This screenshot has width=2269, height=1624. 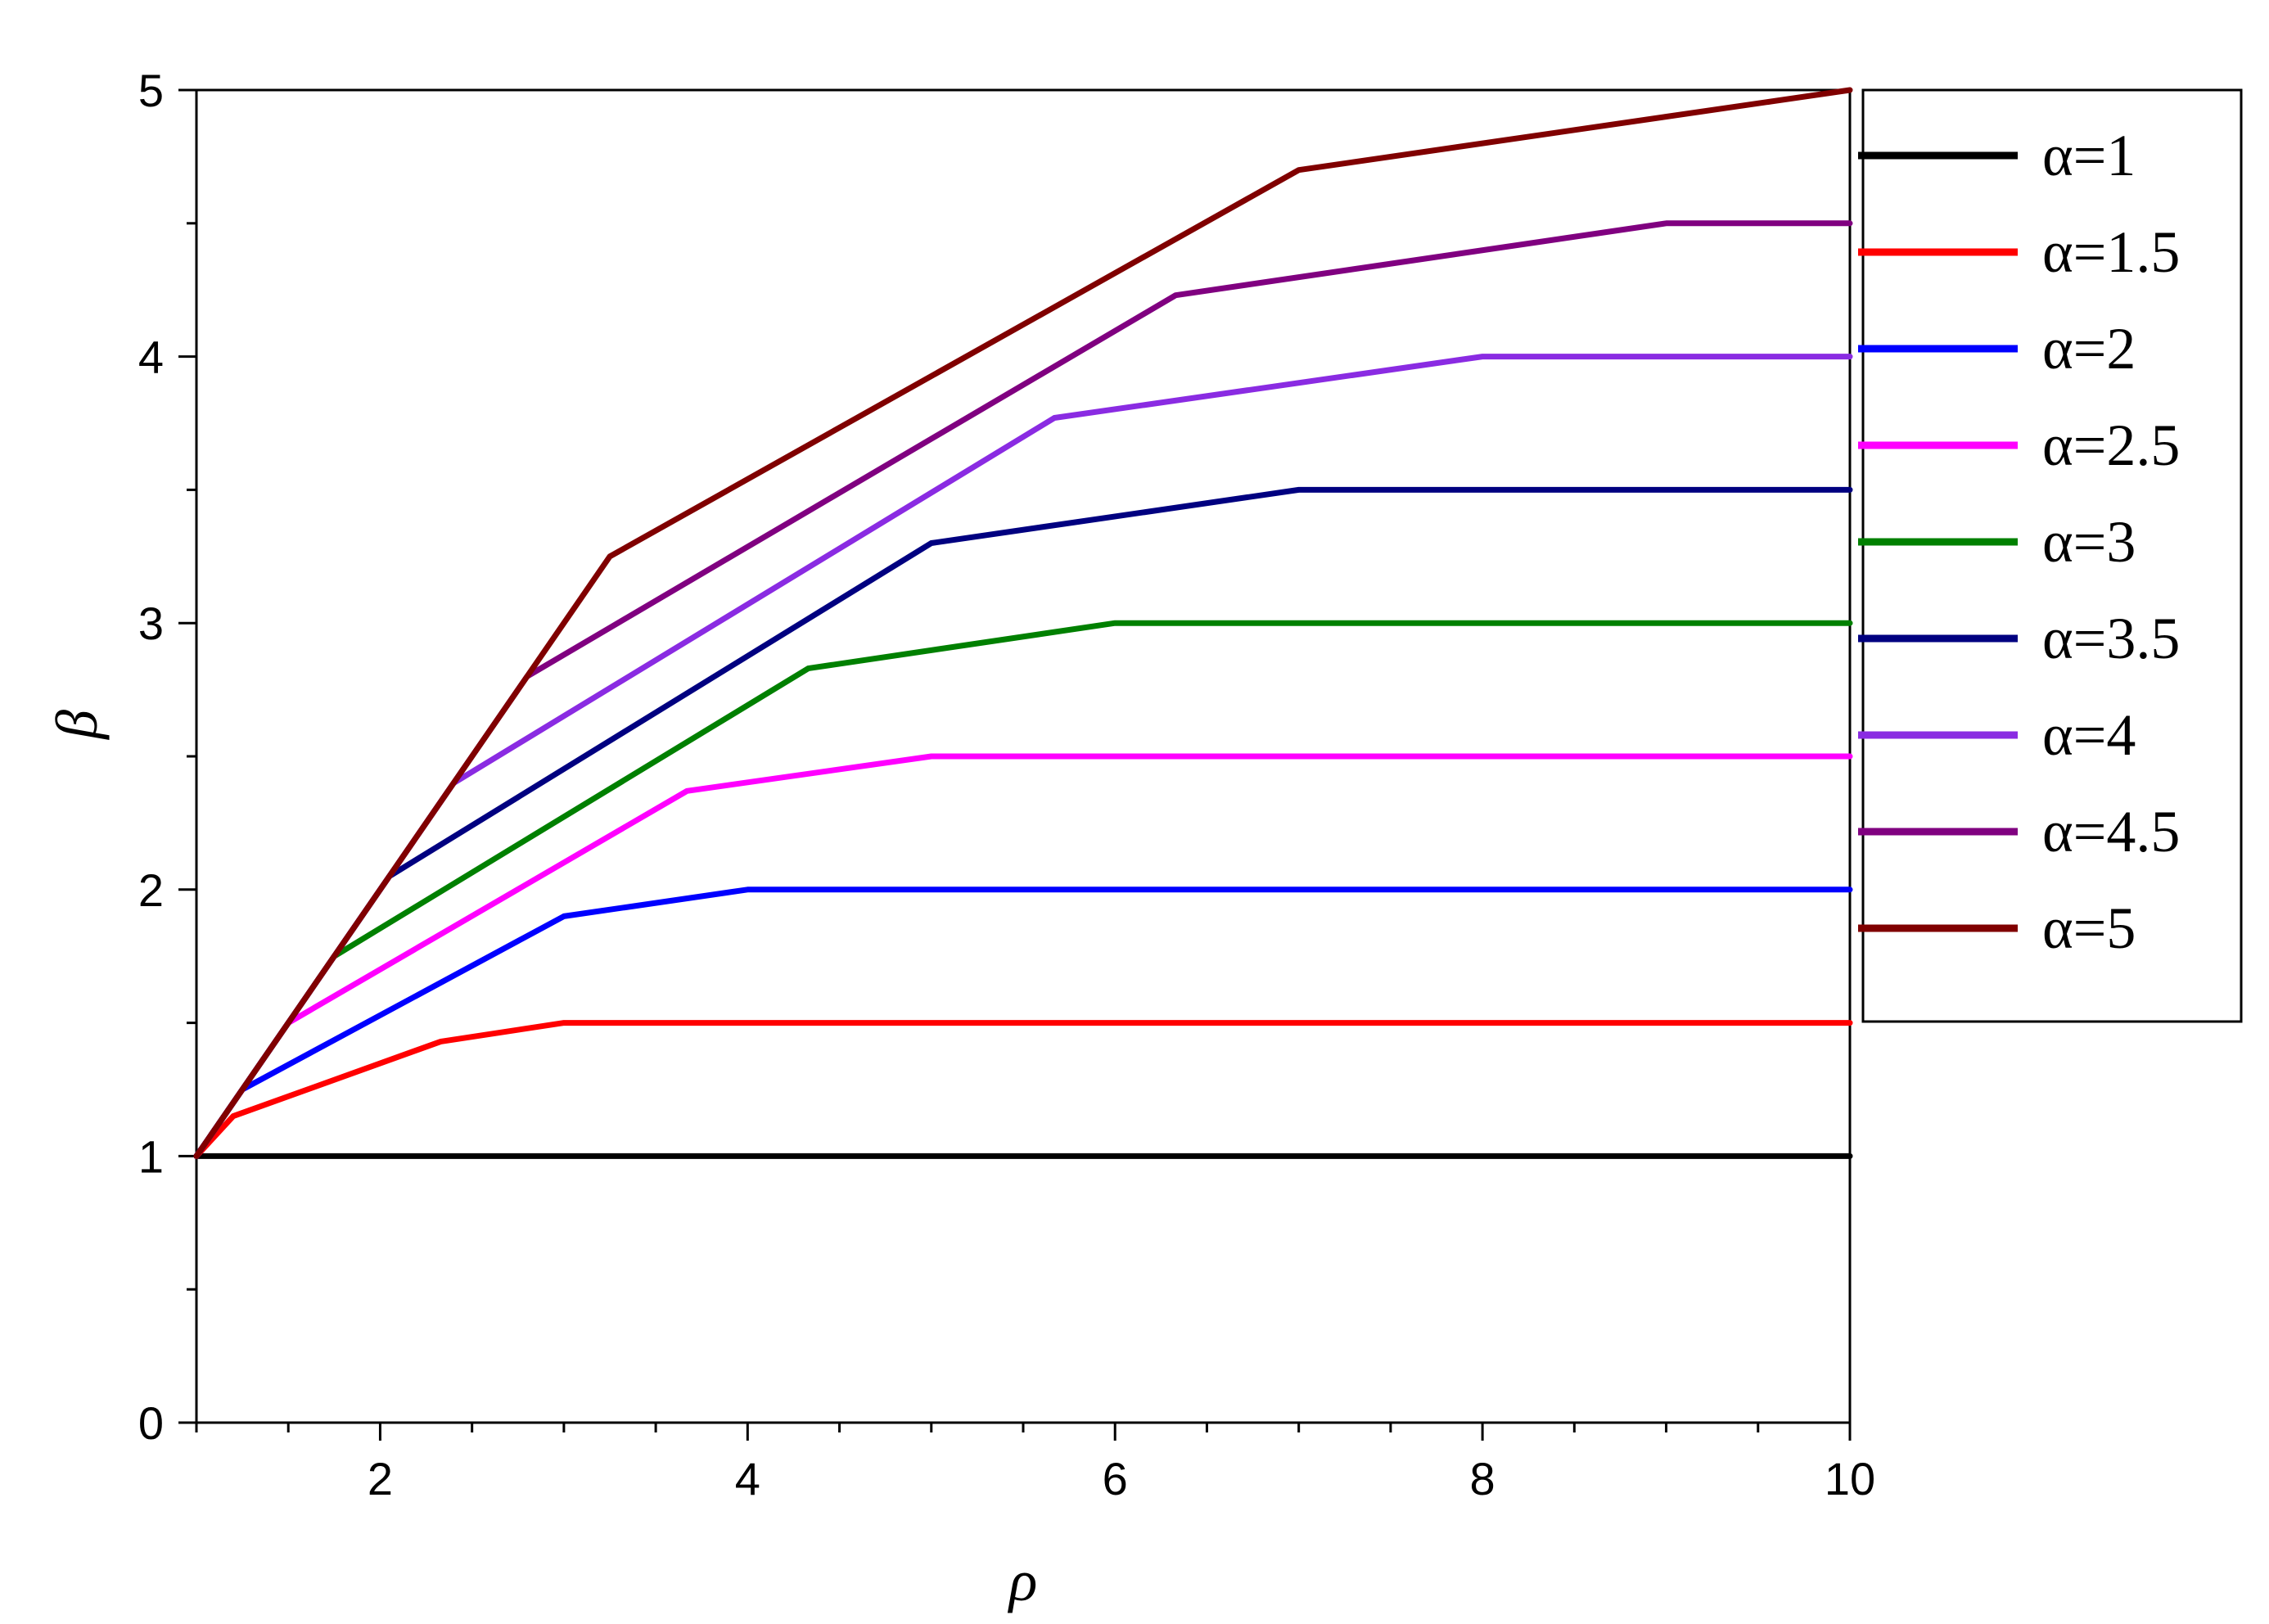 What do you see at coordinates (747, 1478) in the screenshot?
I see `x-tick-label: 4` at bounding box center [747, 1478].